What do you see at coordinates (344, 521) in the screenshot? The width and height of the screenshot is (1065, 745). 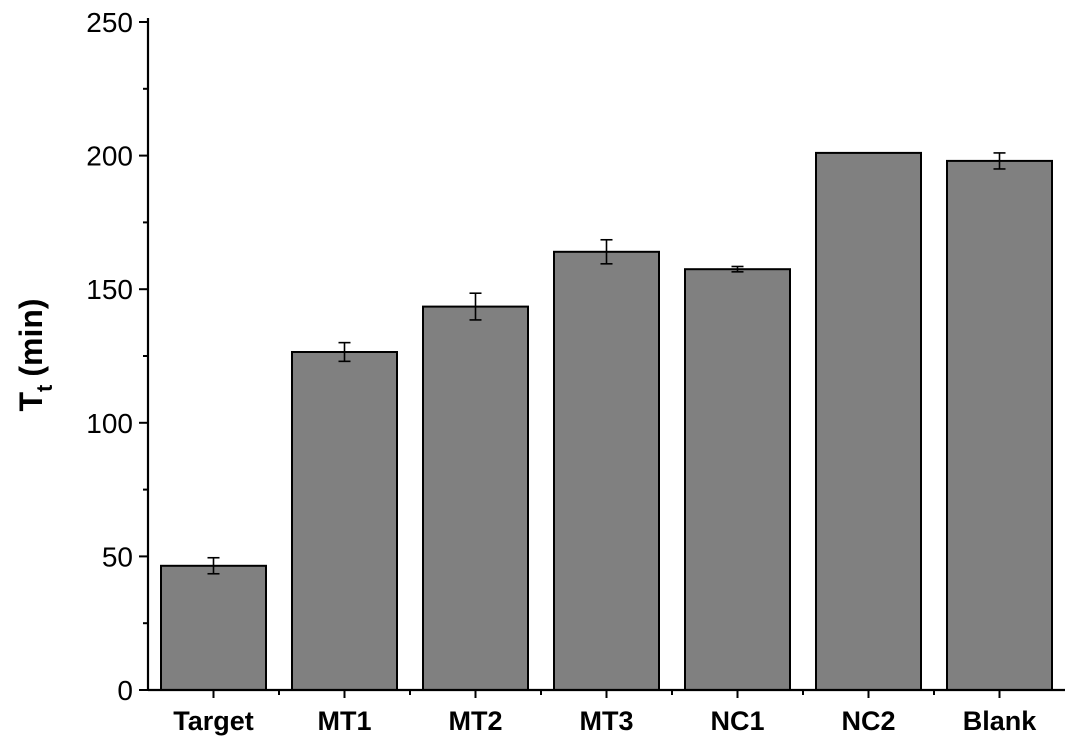 I see `bar-mt1` at bounding box center [344, 521].